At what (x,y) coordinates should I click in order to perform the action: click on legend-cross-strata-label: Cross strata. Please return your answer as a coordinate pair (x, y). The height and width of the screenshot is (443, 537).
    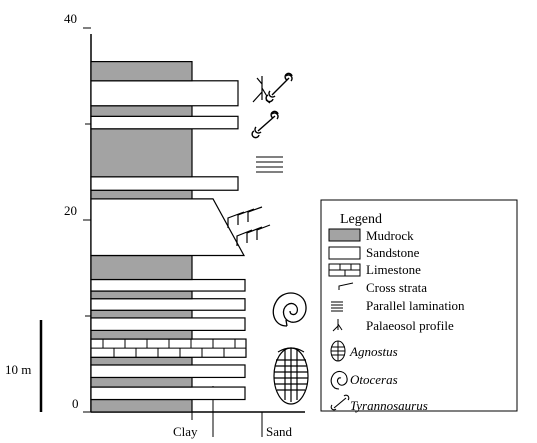
    Looking at the image, I should click on (396, 287).